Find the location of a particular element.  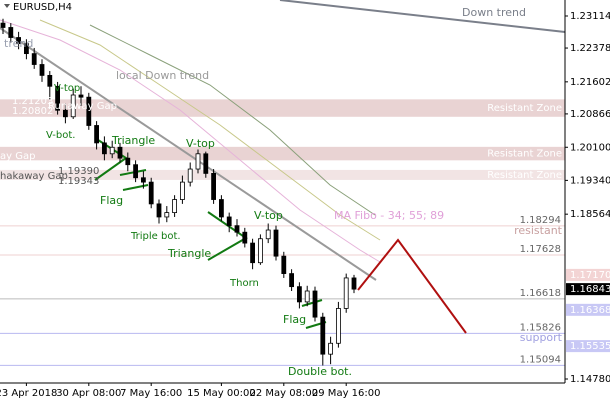

y-tick-label: 1.19340 is located at coordinates (590, 180).